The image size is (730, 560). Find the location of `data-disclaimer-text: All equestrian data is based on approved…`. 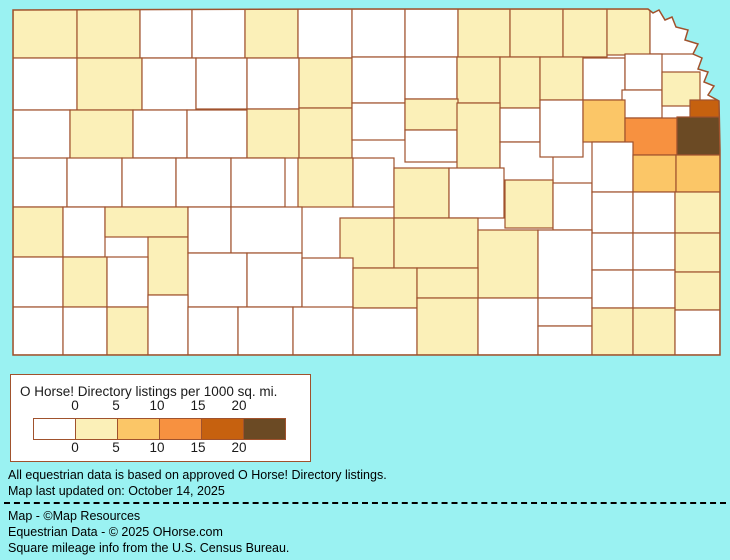

data-disclaimer-text: All equestrian data is based on approved… is located at coordinates (197, 475).